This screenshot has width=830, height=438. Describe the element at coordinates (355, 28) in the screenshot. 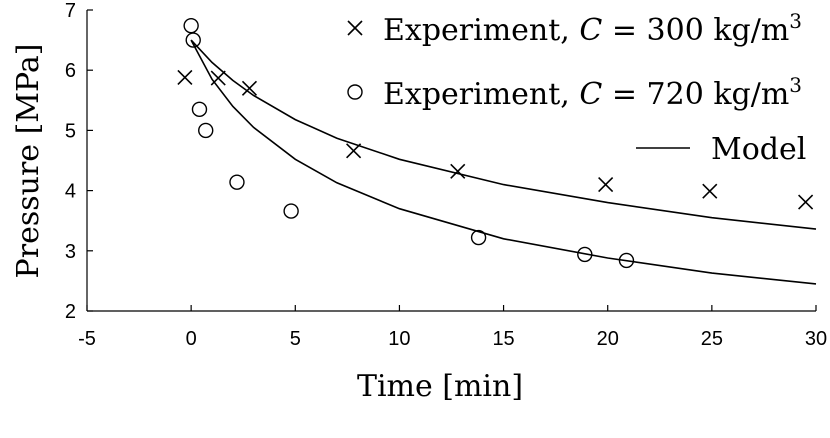

I see `legend-marker-cross` at that location.